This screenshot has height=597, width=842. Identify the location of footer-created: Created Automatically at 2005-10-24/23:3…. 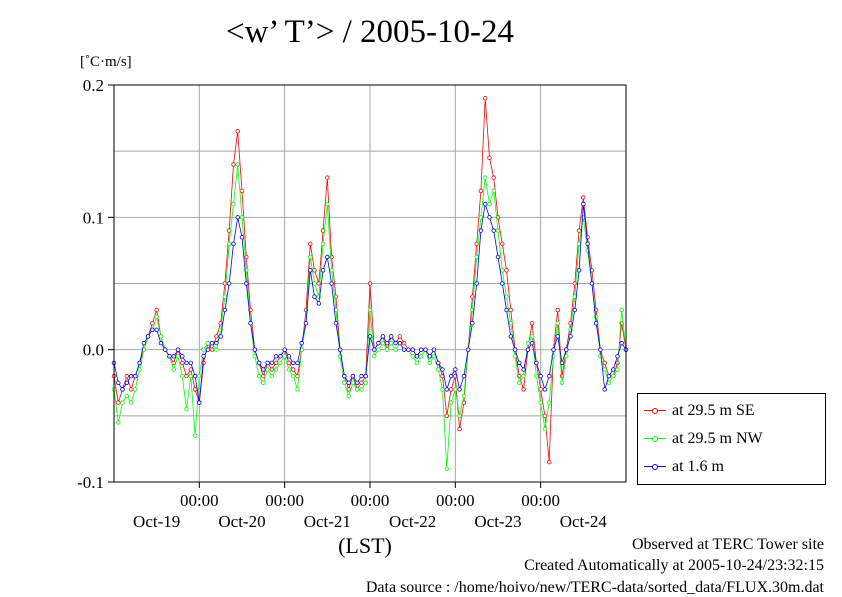
(674, 565).